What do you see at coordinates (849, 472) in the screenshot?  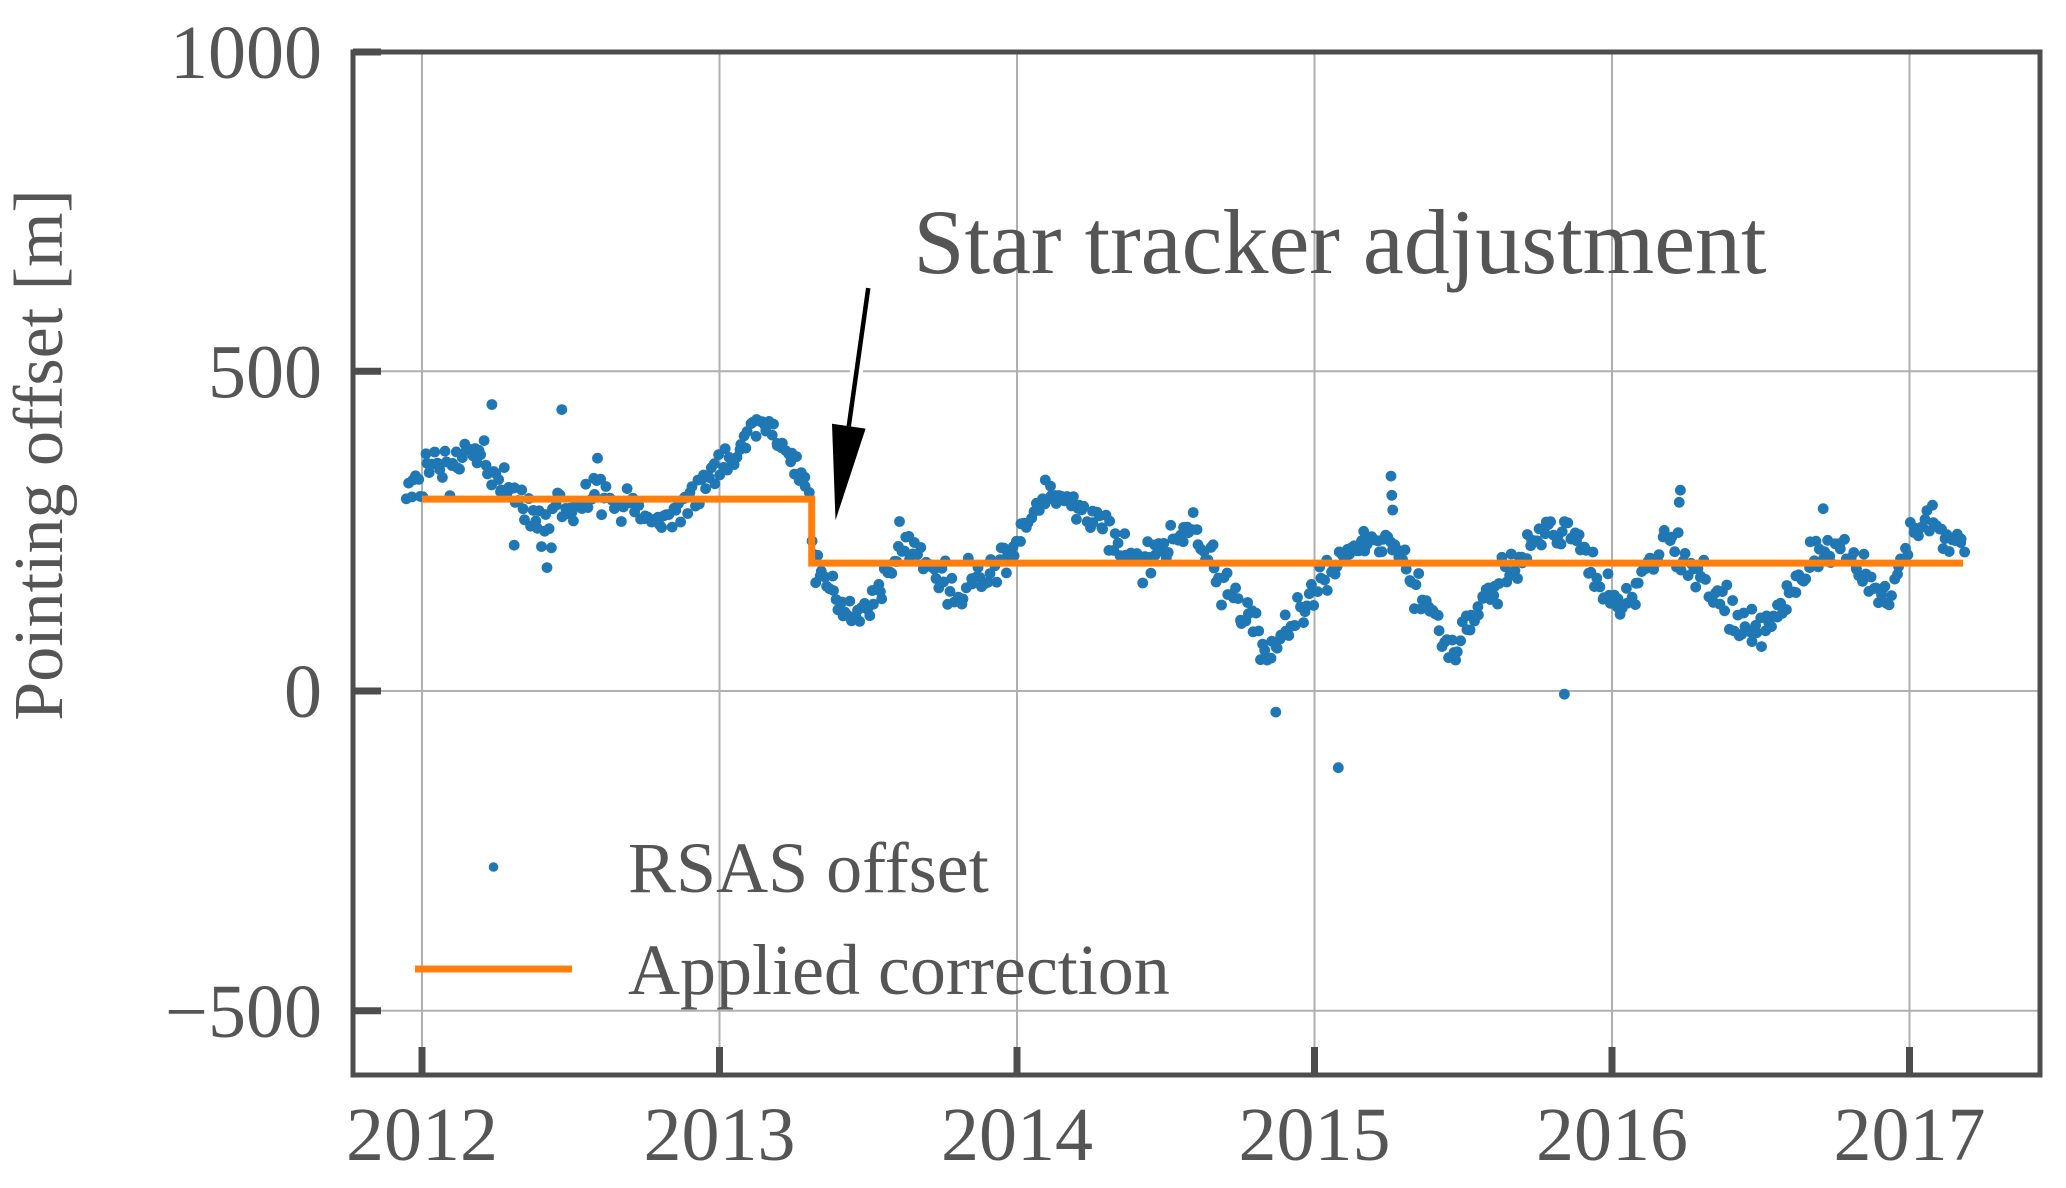 I see `arrow-head` at bounding box center [849, 472].